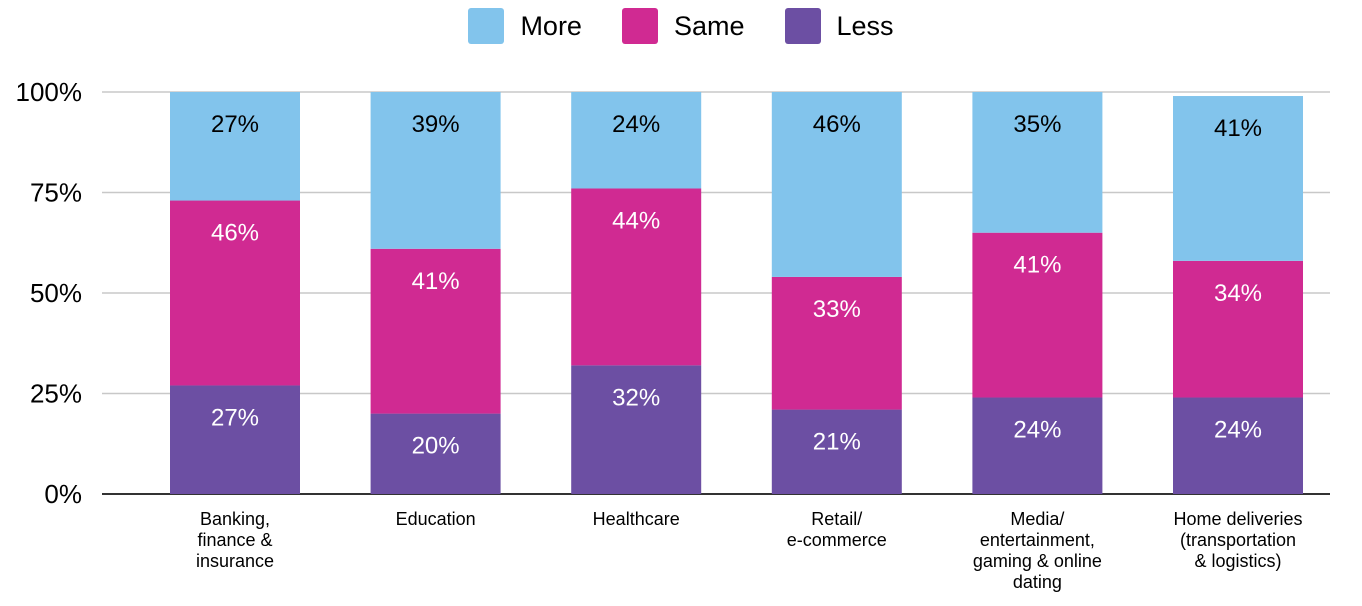  I want to click on chart-legend: More Same Less, so click(681, 26).